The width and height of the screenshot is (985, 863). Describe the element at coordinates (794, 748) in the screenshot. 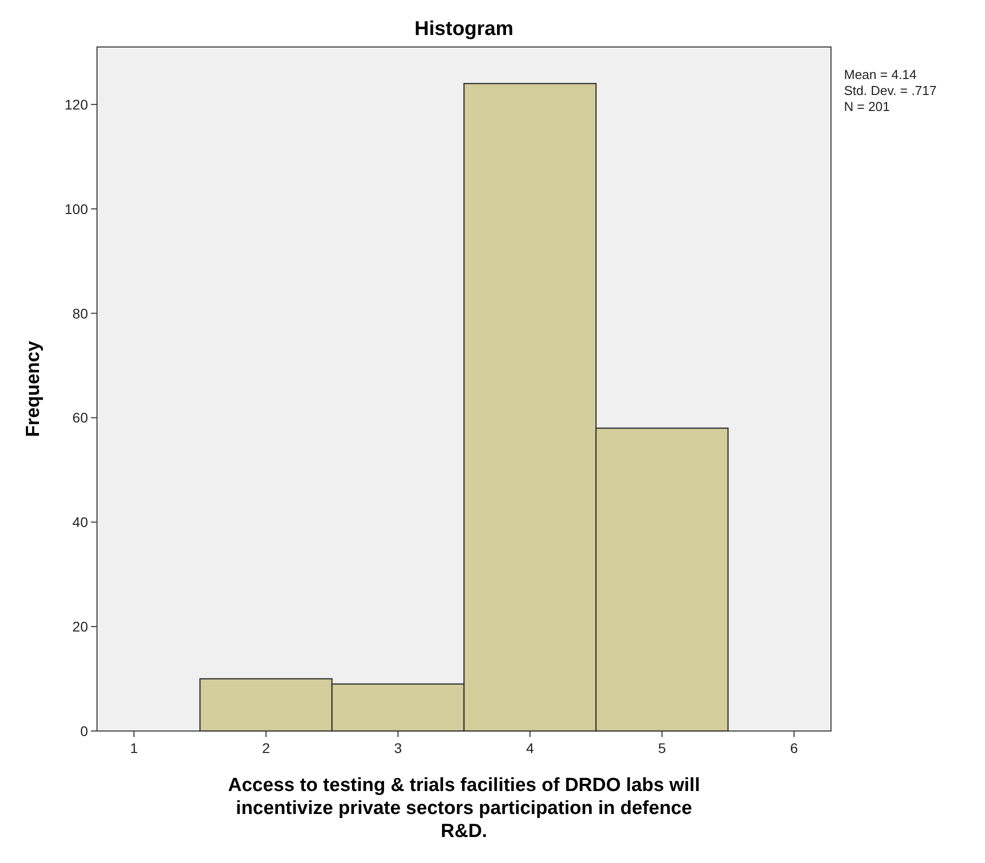

I see `x-tick-label: 6` at that location.